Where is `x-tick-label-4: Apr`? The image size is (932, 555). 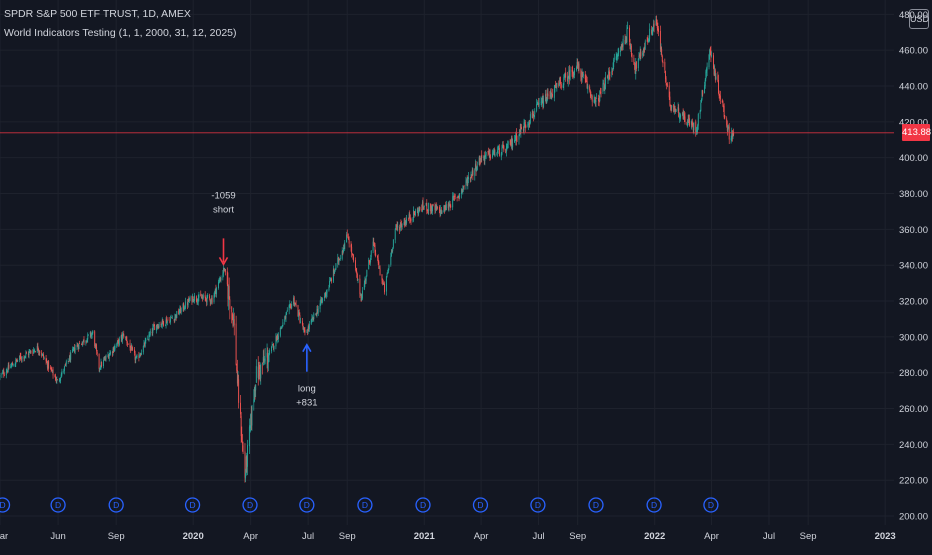 x-tick-label-4: Apr is located at coordinates (250, 536).